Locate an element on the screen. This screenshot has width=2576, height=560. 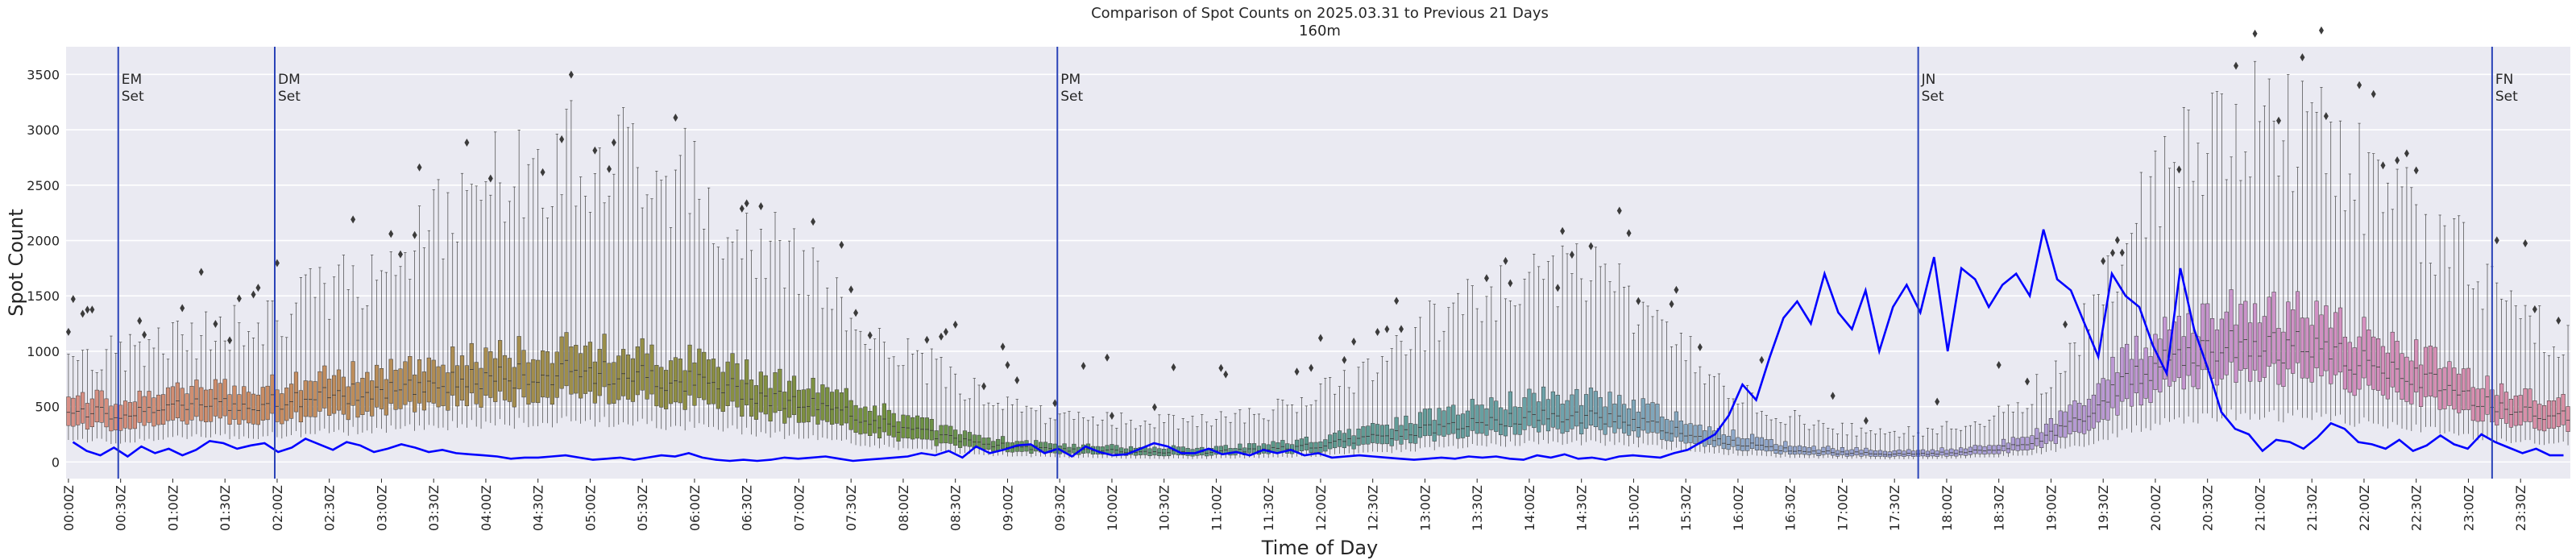
x-tick-label: 02:00Z is located at coordinates (277, 508).